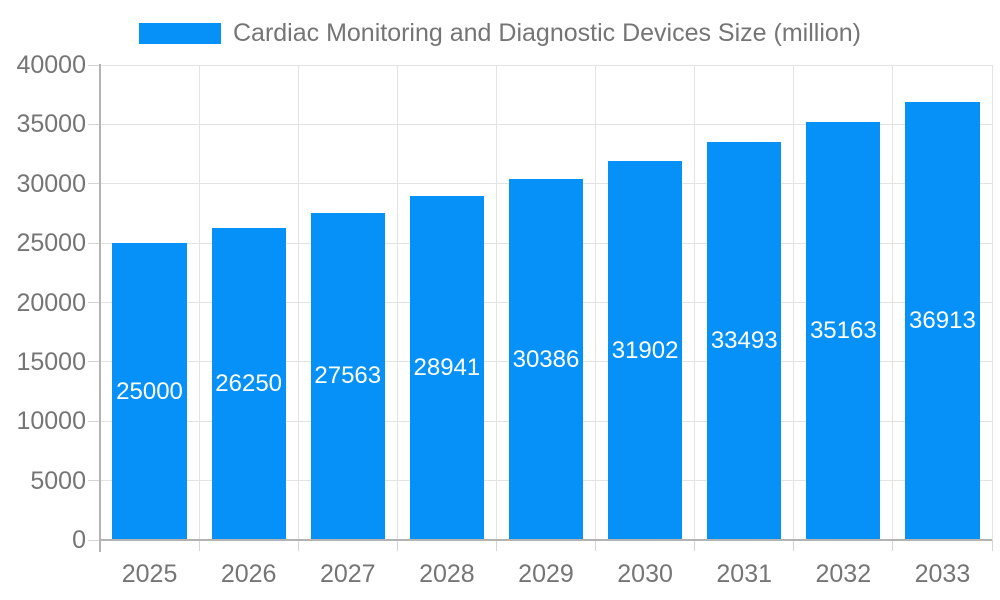  Describe the element at coordinates (843, 574) in the screenshot. I see `x-axis-label: 2032` at that location.